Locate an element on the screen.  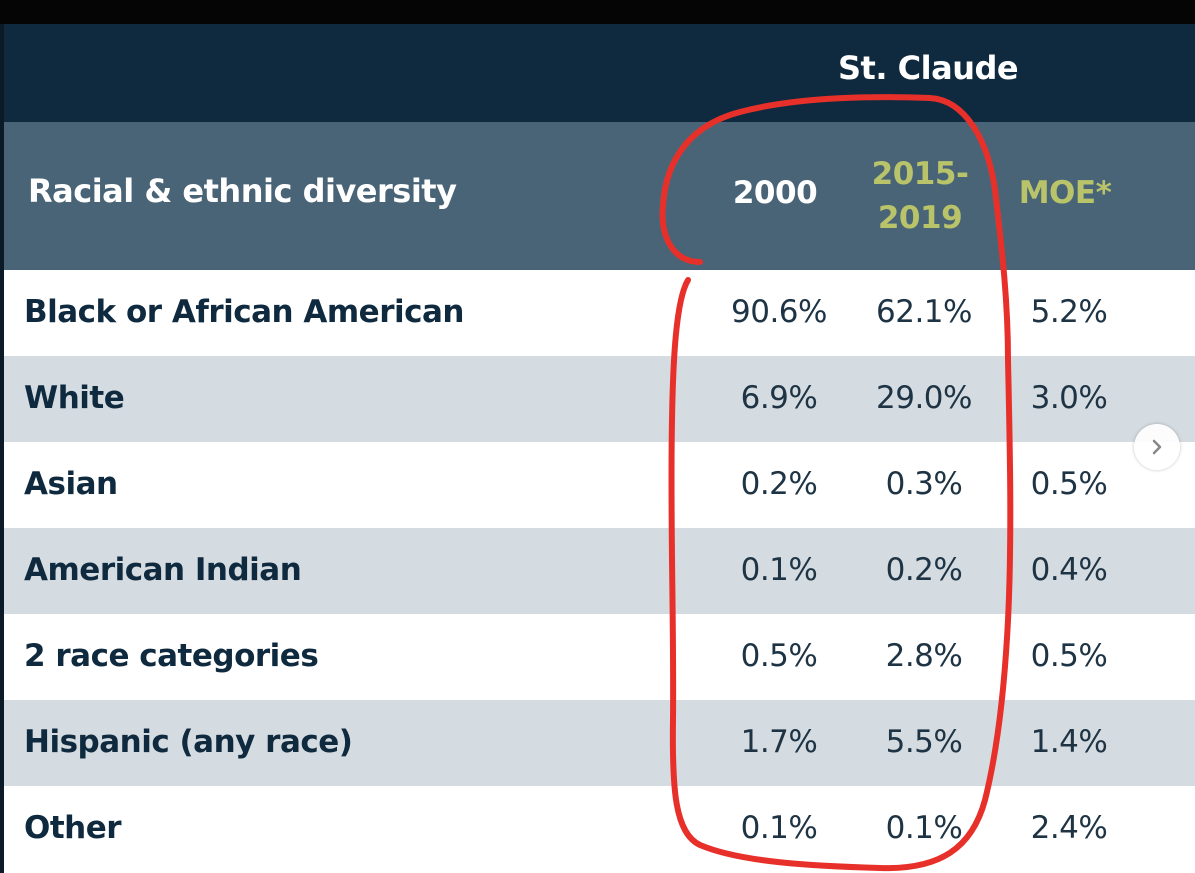
column-header-2015-2019: 2015- 2019 is located at coordinates (920, 196).